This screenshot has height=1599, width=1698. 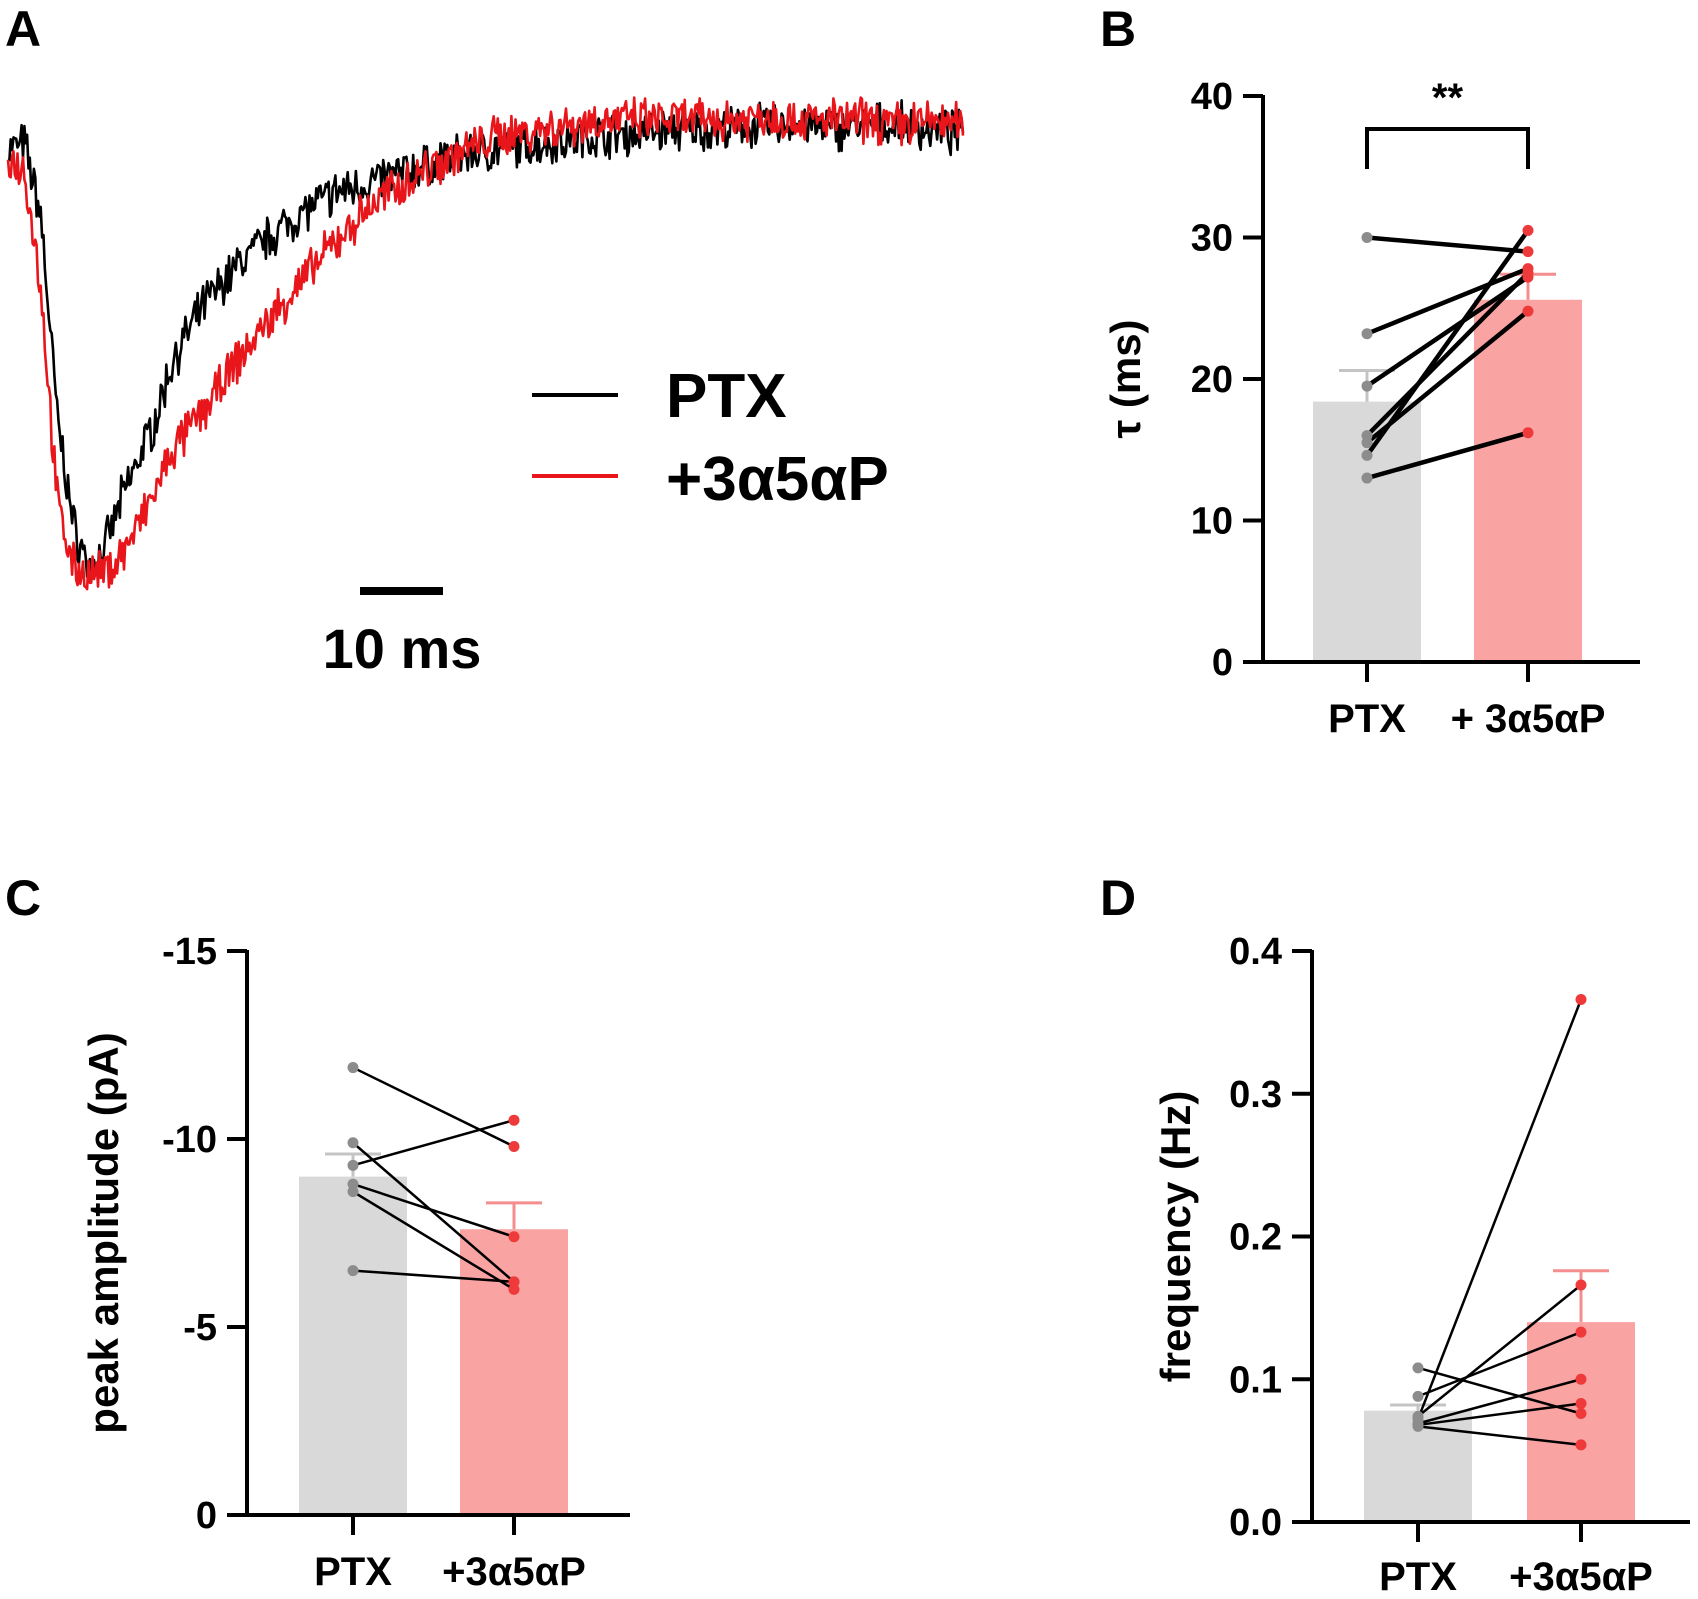 I want to click on y-axis-title: peak amplitude (pA), so click(x=103, y=1232).